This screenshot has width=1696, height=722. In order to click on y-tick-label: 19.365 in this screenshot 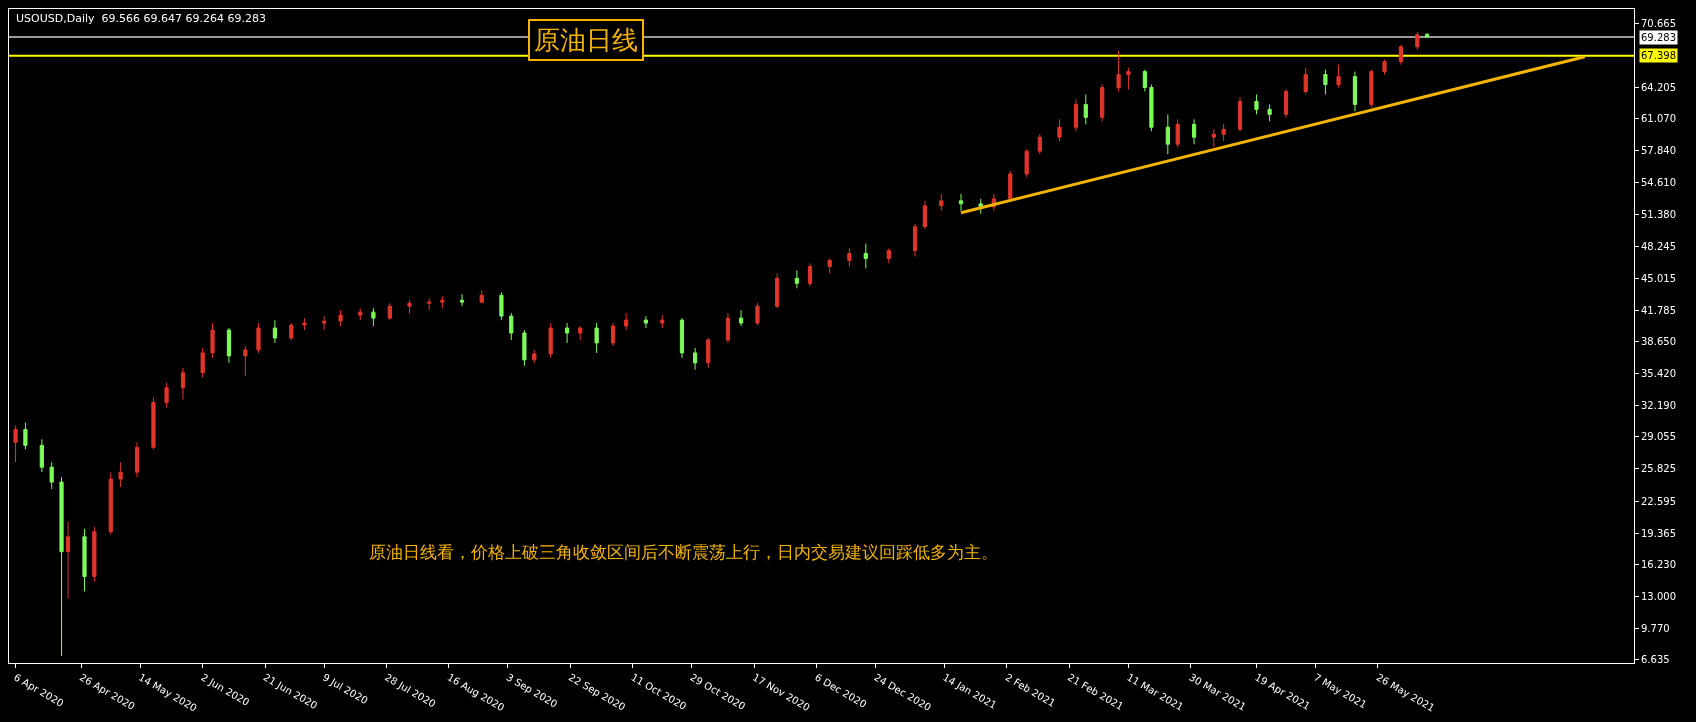, I will do `click(1658, 533)`.